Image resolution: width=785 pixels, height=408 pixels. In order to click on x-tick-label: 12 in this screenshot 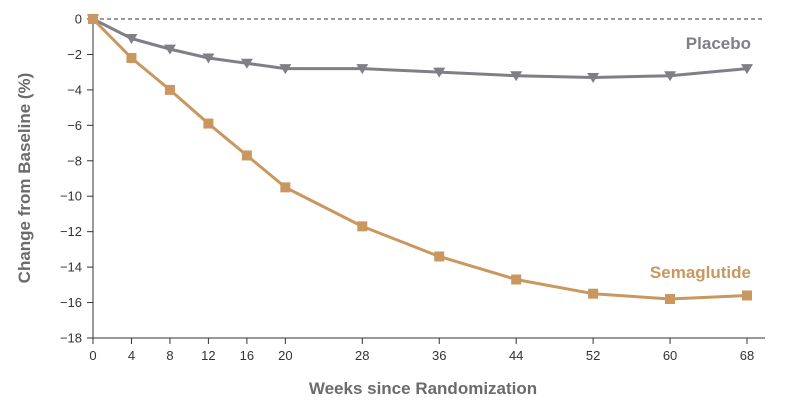, I will do `click(208, 355)`.